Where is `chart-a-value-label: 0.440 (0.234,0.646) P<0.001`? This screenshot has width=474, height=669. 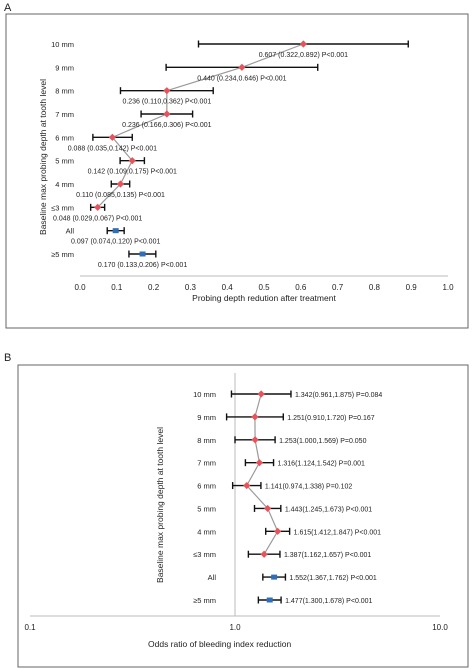 chart-a-value-label: 0.440 (0.234,0.646) P<0.001 is located at coordinates (241, 78).